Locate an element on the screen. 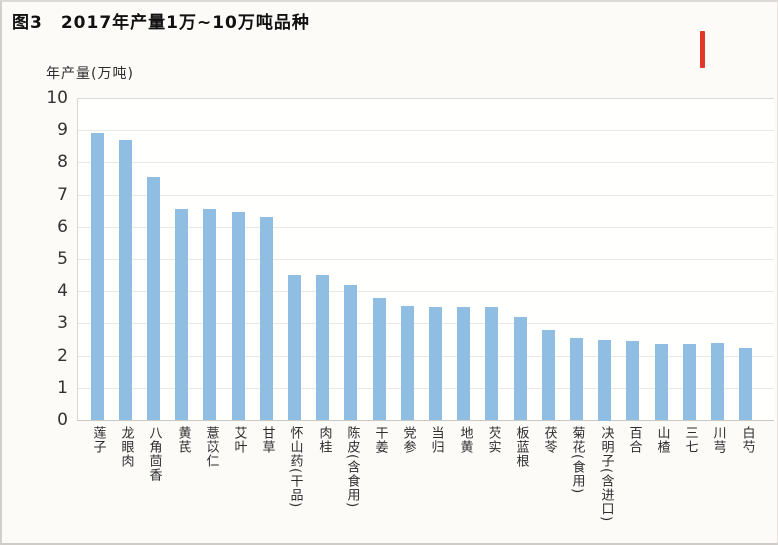 The image size is (778, 545). y-axis-line is located at coordinates (77, 259).